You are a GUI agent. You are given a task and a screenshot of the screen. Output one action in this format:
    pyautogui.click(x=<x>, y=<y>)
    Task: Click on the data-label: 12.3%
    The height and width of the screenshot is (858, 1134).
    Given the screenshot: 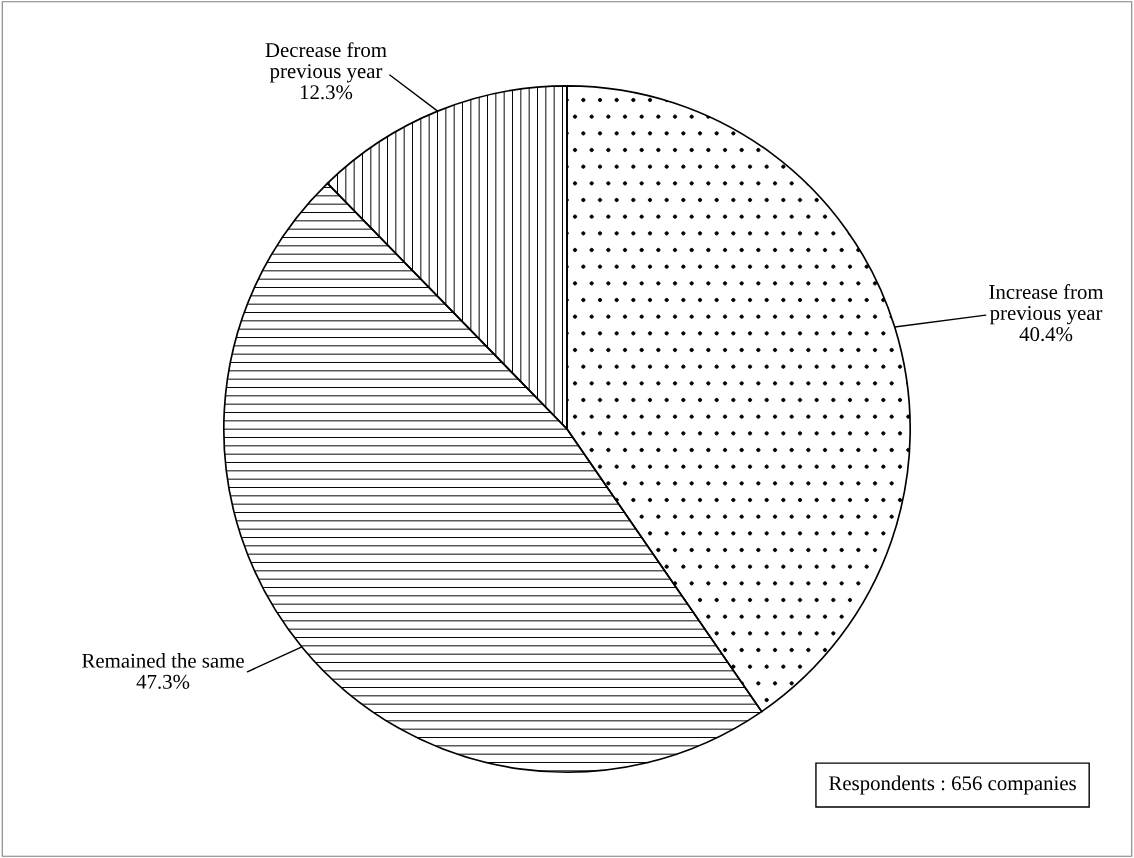 What is the action you would take?
    pyautogui.click(x=326, y=92)
    